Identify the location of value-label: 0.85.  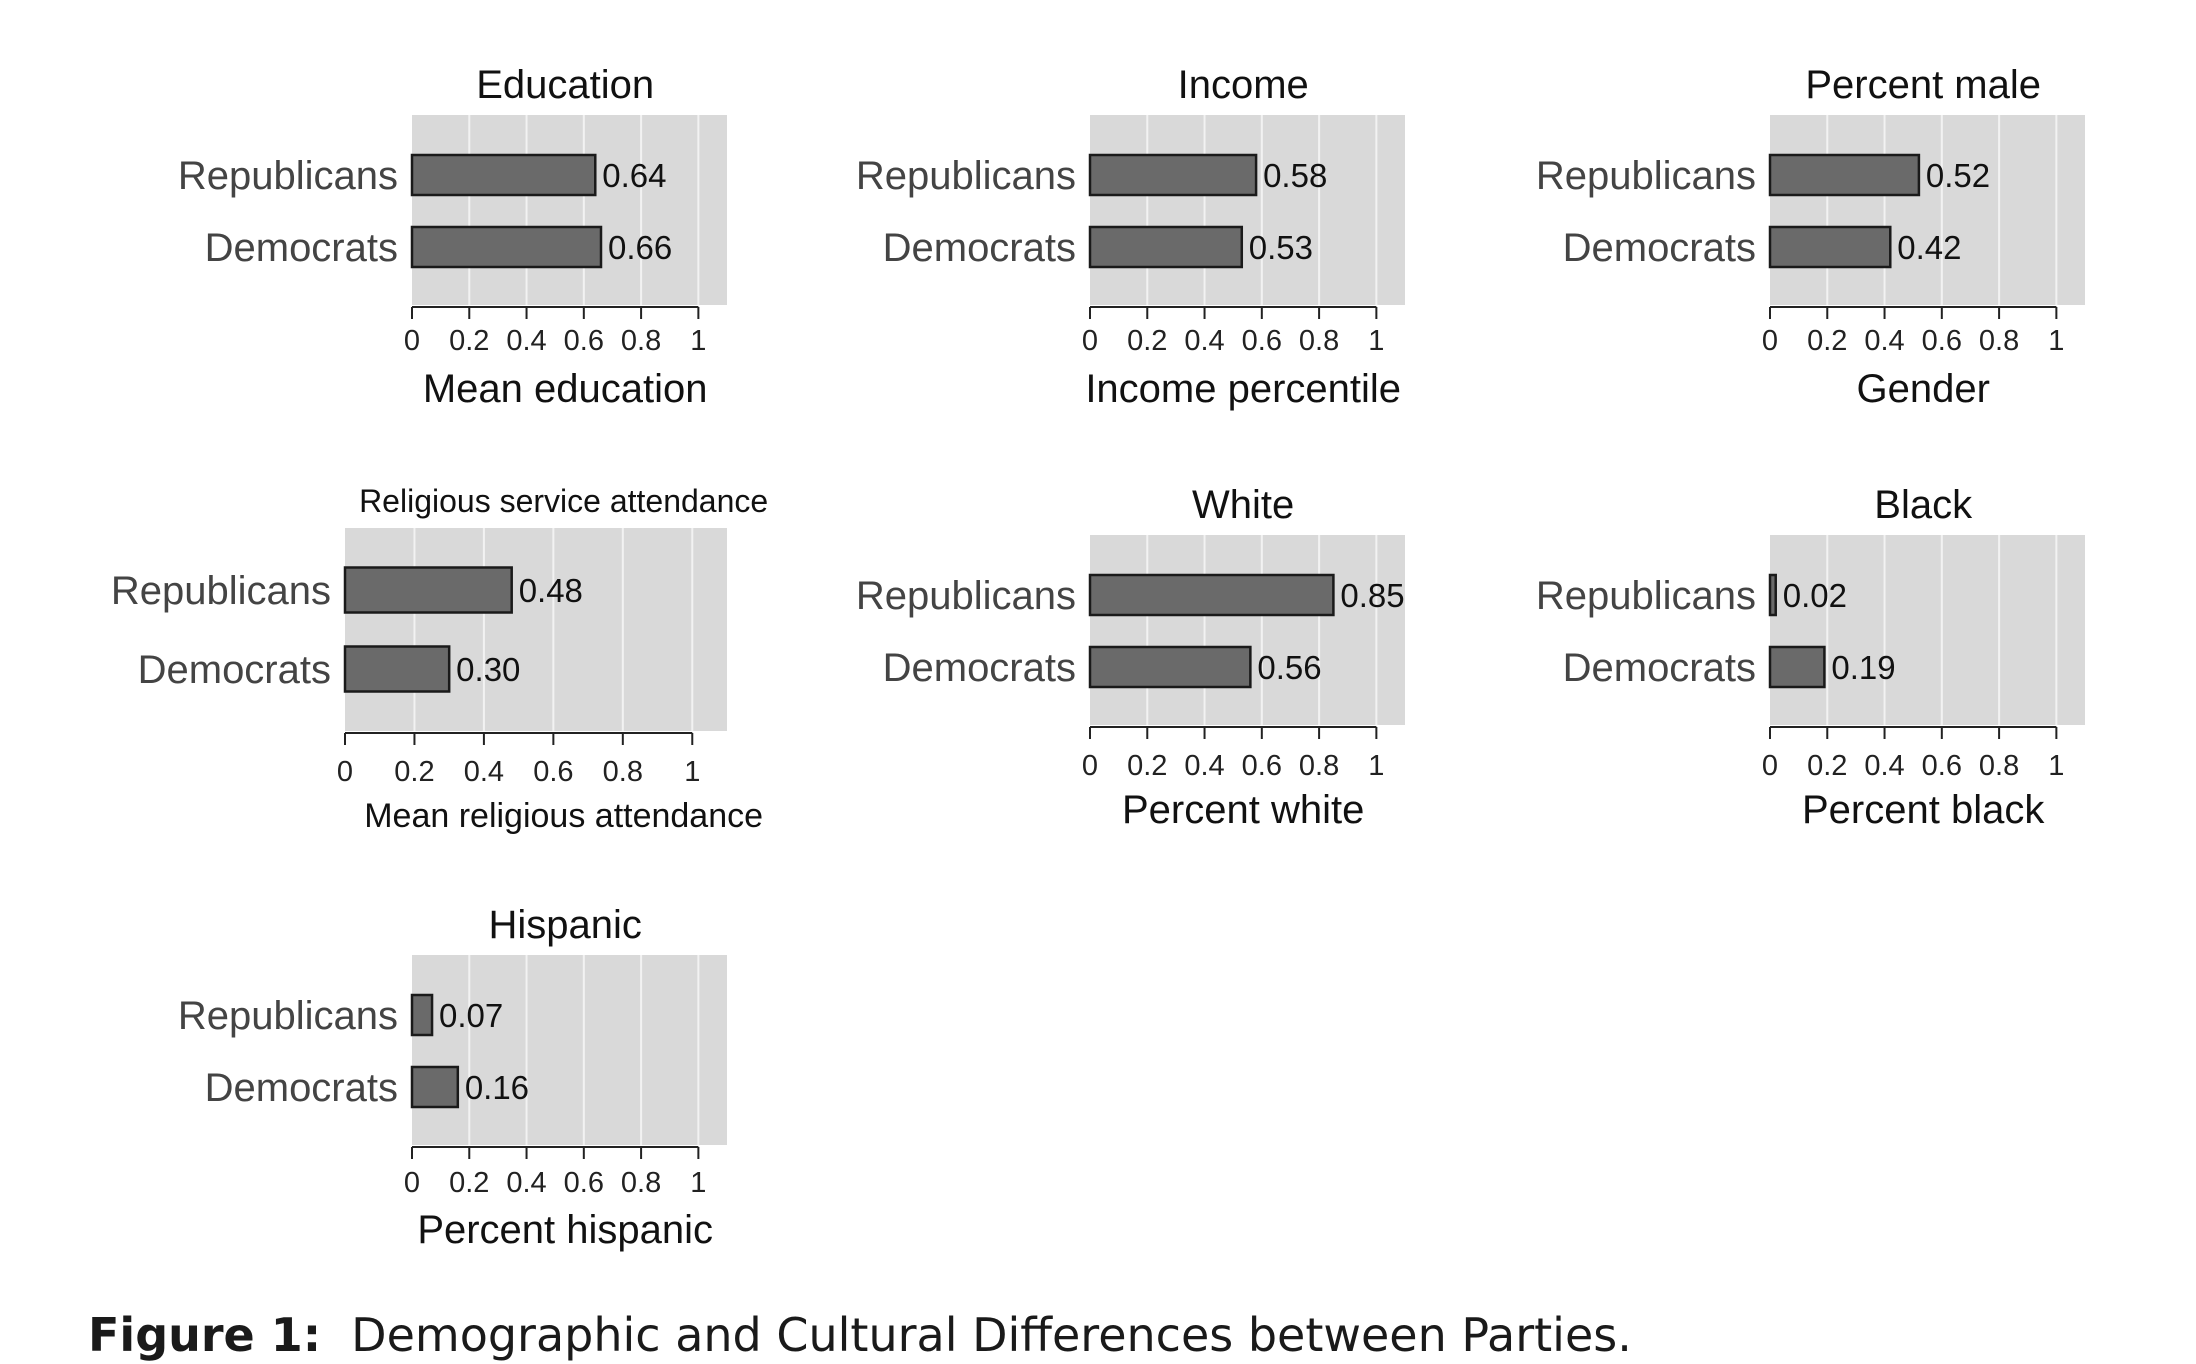
(1372, 595).